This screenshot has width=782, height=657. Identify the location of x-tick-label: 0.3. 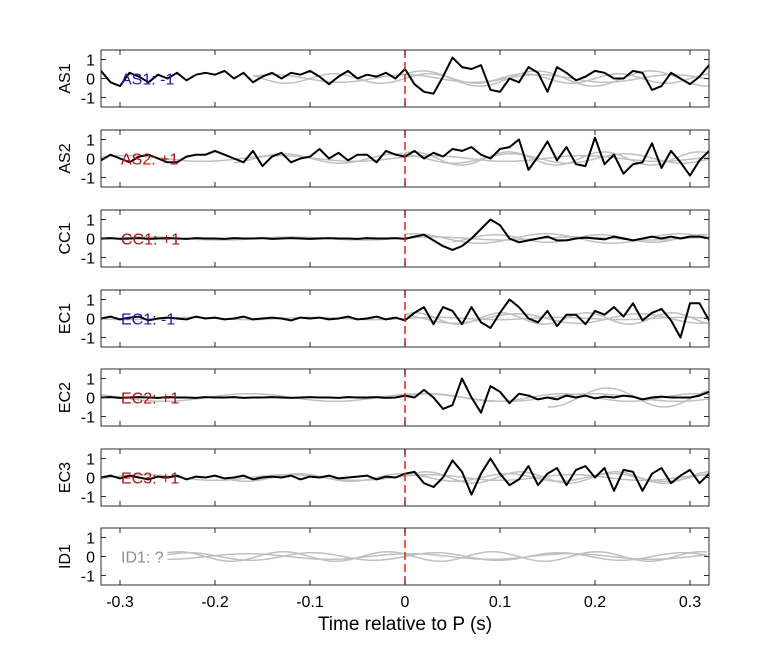
(690, 602).